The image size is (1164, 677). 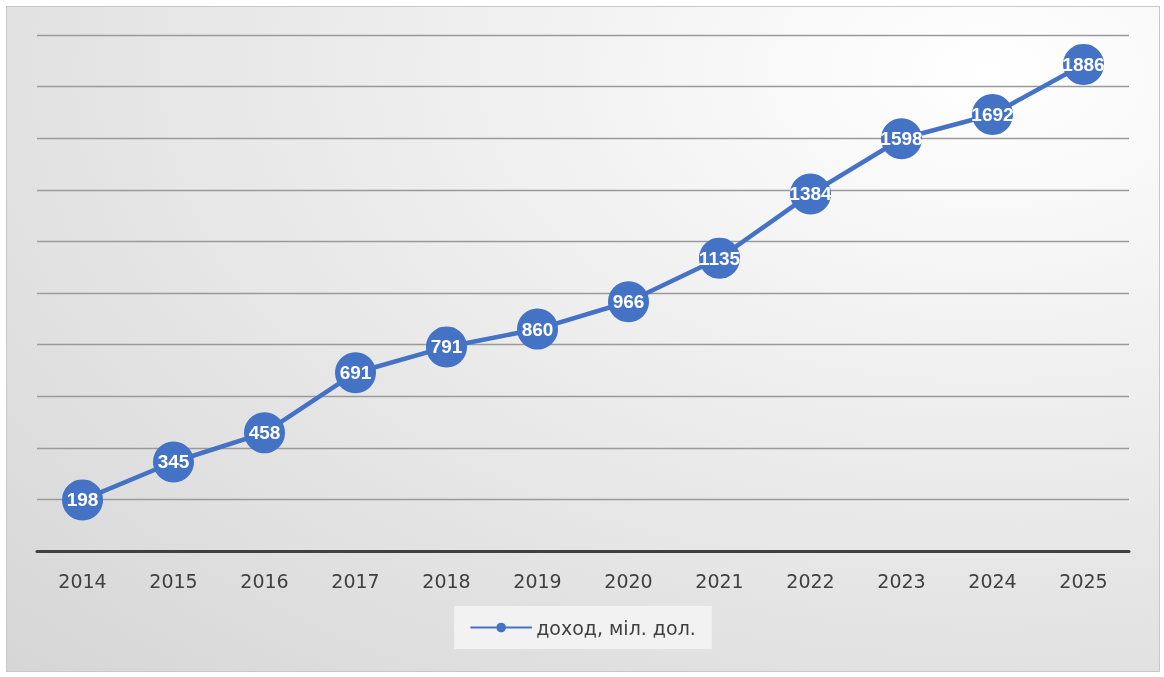 I want to click on data-label: 966, so click(x=628, y=302).